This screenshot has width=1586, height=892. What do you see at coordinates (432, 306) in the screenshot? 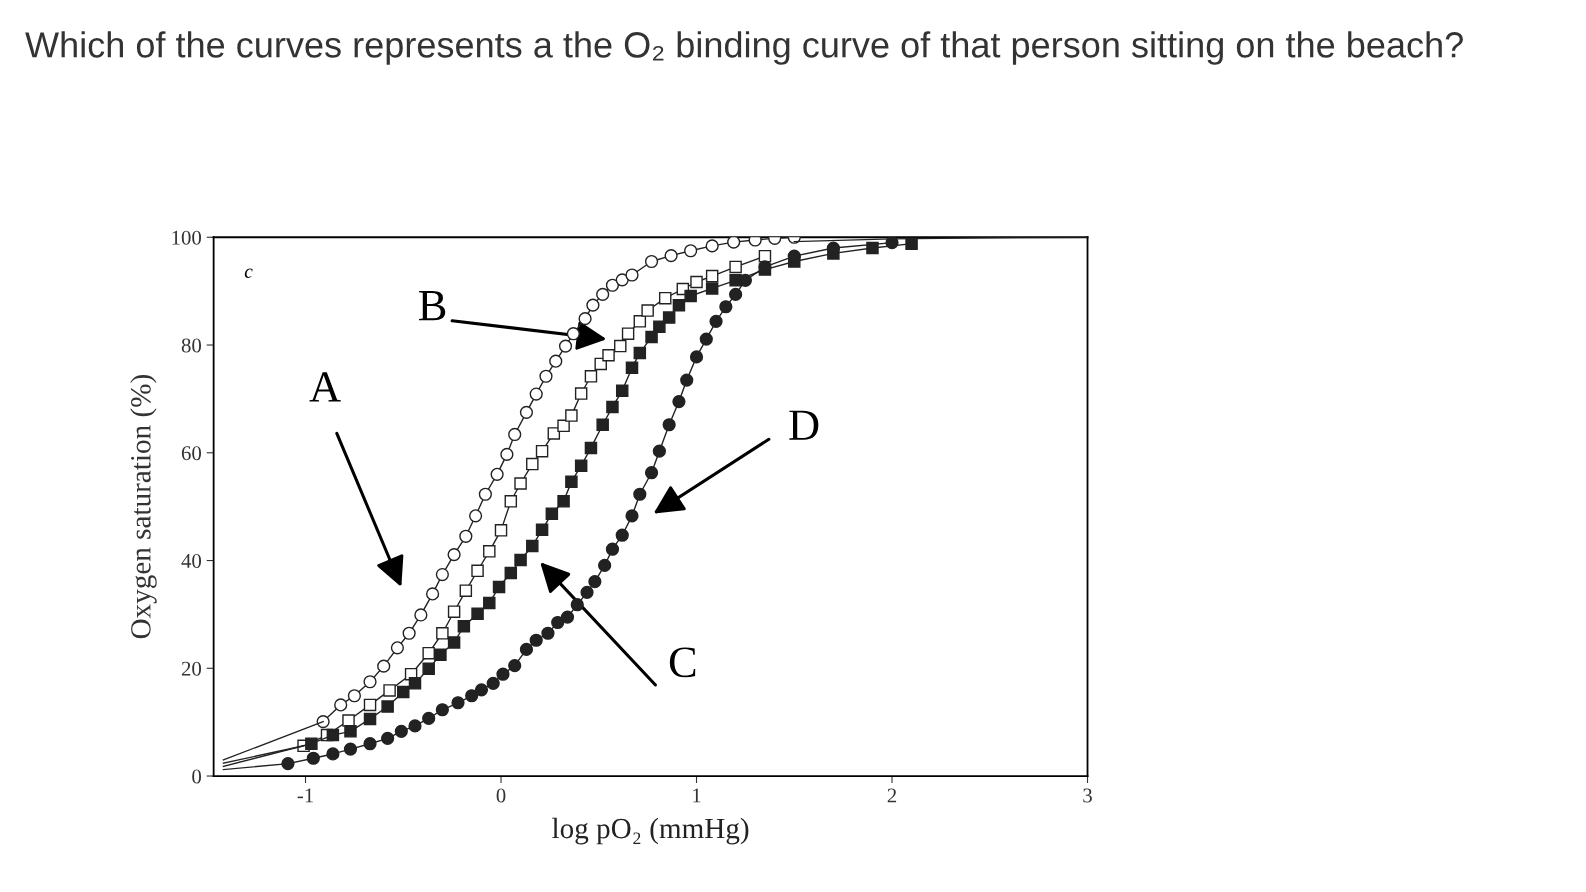
I see `annotation: B` at bounding box center [432, 306].